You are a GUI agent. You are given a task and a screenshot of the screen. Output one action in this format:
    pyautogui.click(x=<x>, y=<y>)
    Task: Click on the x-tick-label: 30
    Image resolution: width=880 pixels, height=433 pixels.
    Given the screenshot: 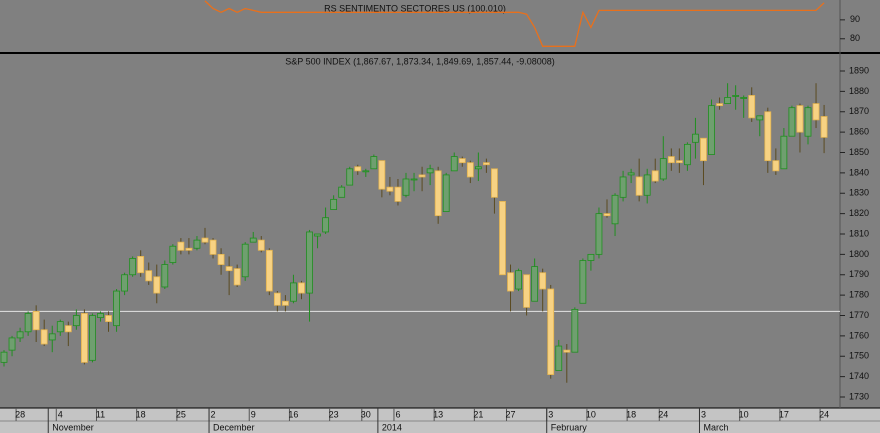 What is the action you would take?
    pyautogui.click(x=366, y=414)
    